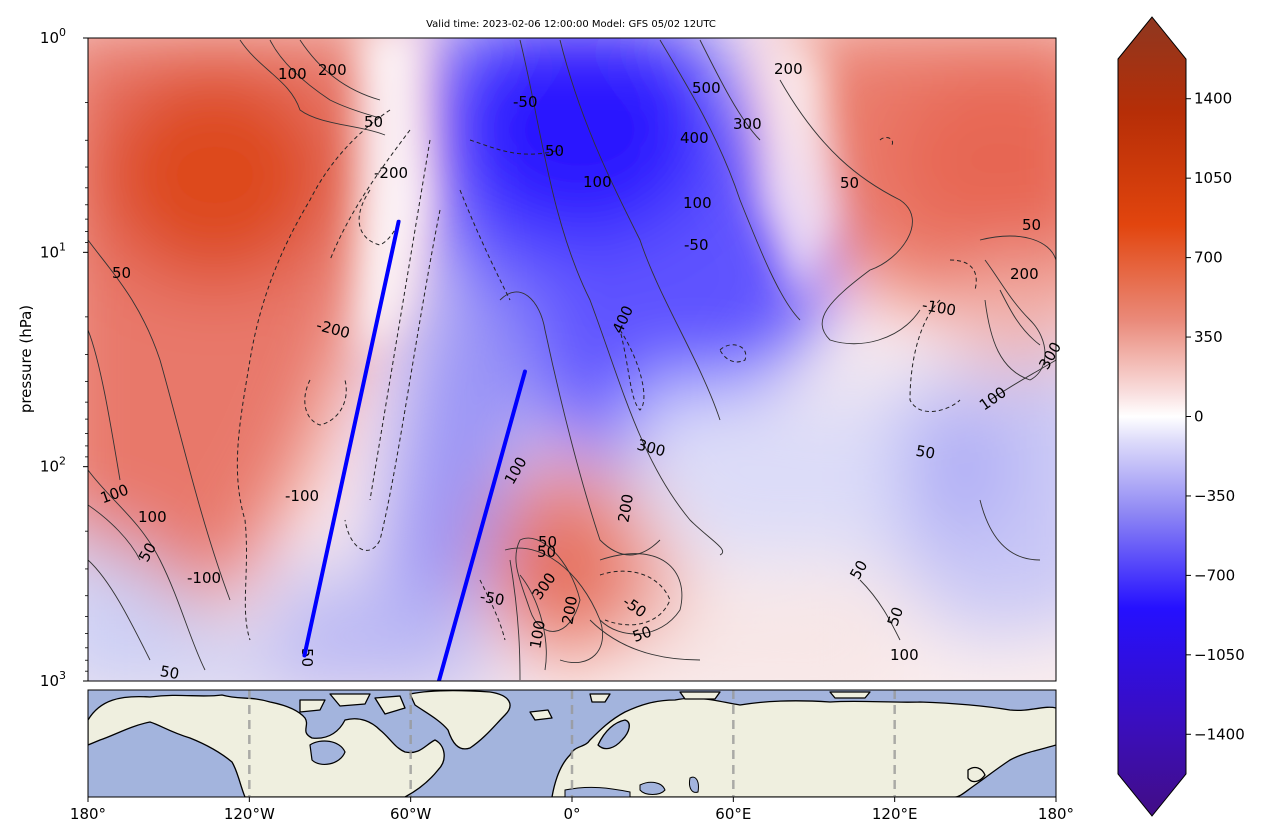  I want to click on contour-label: 300, so click(747, 124).